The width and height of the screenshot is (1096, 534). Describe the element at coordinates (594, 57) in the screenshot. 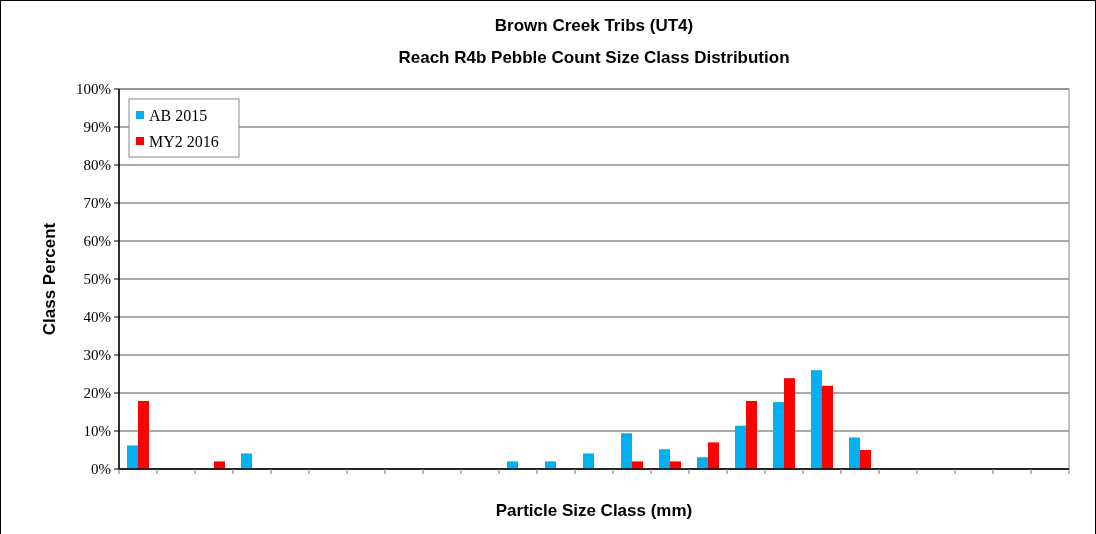

I see `chart-subtitle: Reach R4b Pebble Count Size Class Distribution` at that location.